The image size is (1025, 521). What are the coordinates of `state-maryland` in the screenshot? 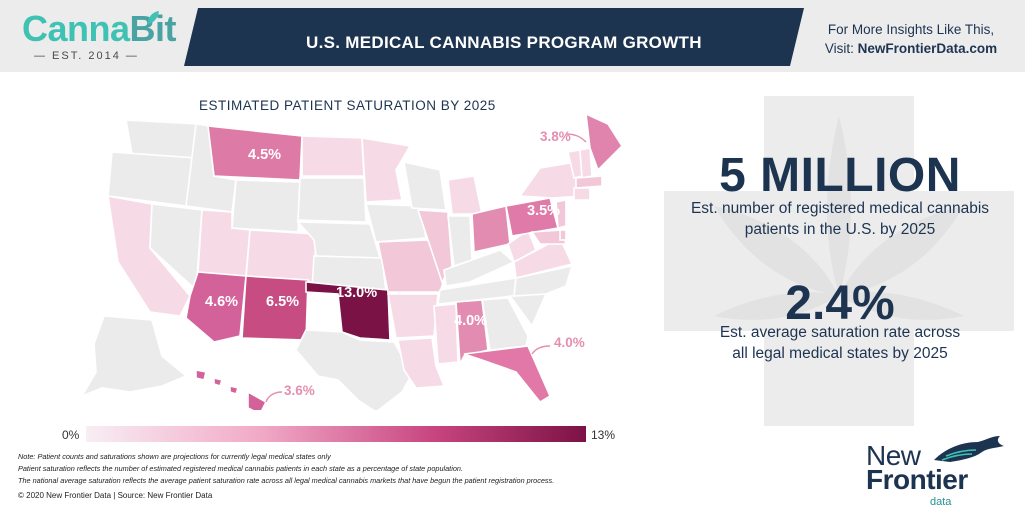 It's located at (549, 237).